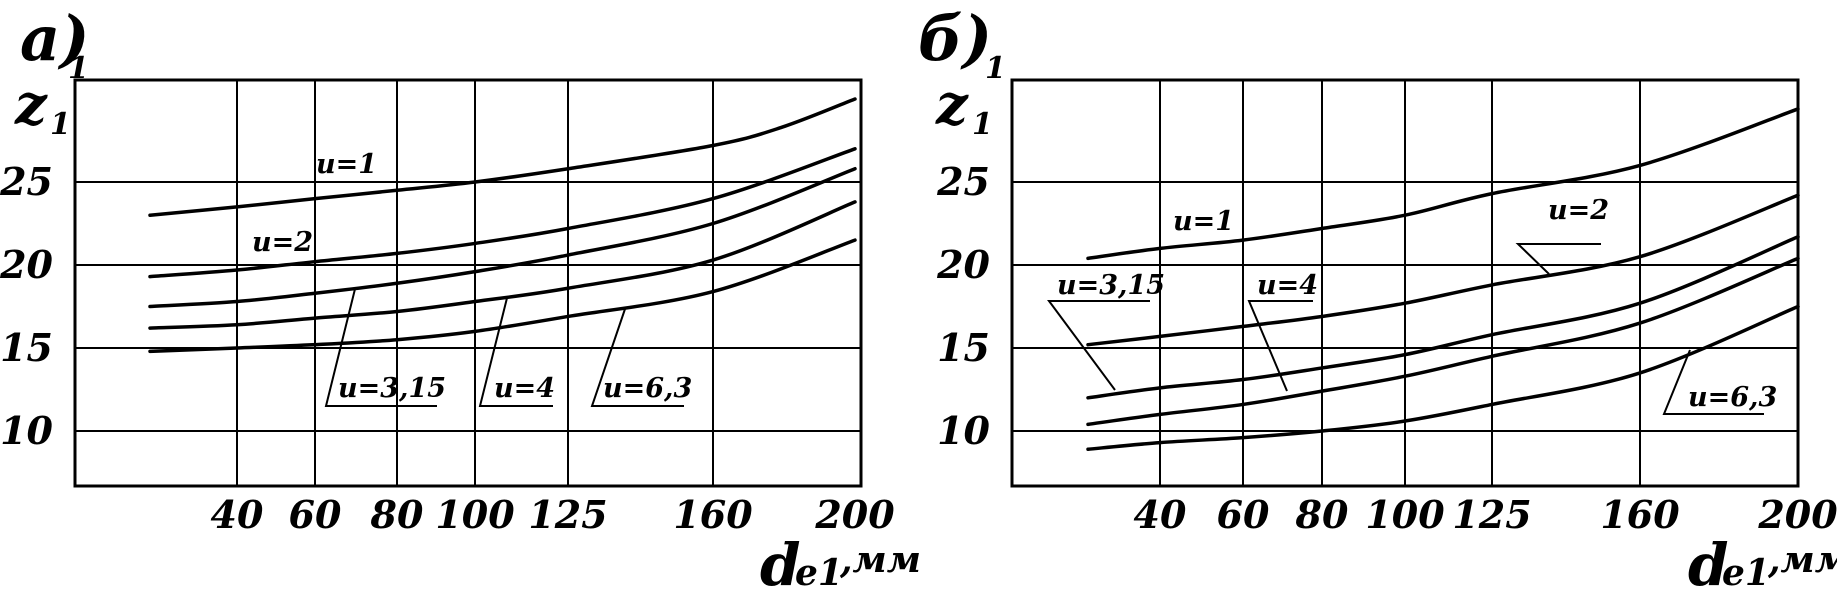 The height and width of the screenshot is (596, 1837). Describe the element at coordinates (647, 388) in the screenshot. I see `panel-a-label-u63: u=6,3` at that location.